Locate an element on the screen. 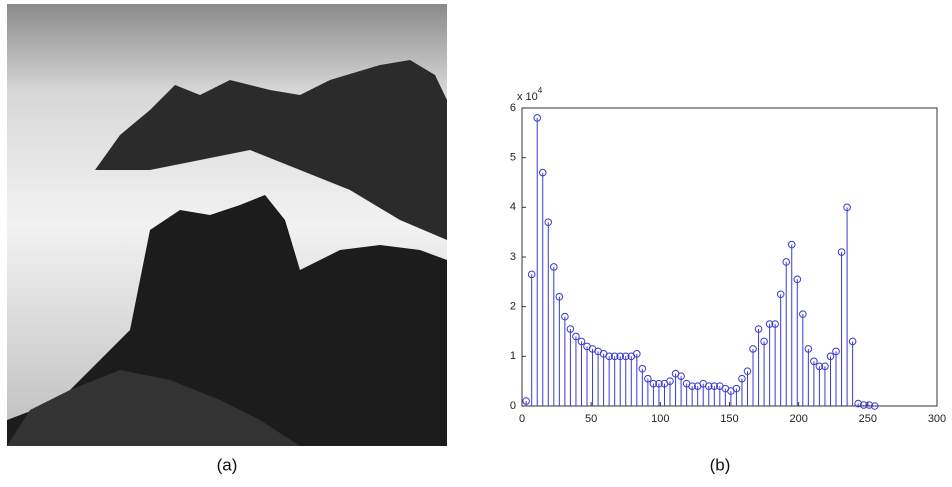 This screenshot has width=952, height=487. y-scale: x 104 is located at coordinates (530, 94).